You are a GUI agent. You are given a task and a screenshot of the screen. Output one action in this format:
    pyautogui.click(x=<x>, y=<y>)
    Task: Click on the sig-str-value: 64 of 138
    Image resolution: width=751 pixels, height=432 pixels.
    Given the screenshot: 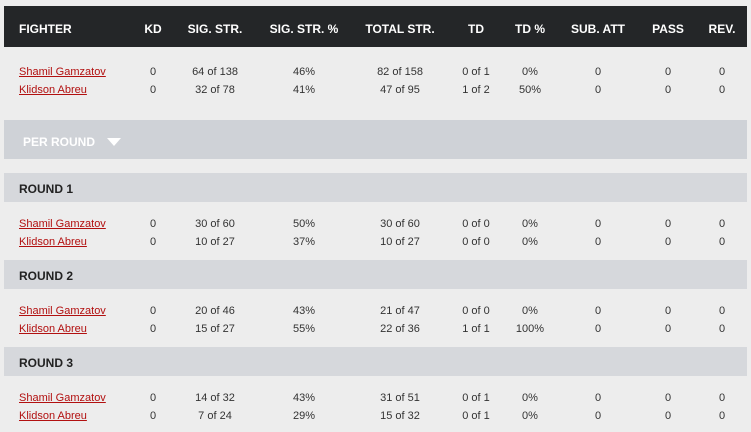 What is the action you would take?
    pyautogui.click(x=215, y=72)
    